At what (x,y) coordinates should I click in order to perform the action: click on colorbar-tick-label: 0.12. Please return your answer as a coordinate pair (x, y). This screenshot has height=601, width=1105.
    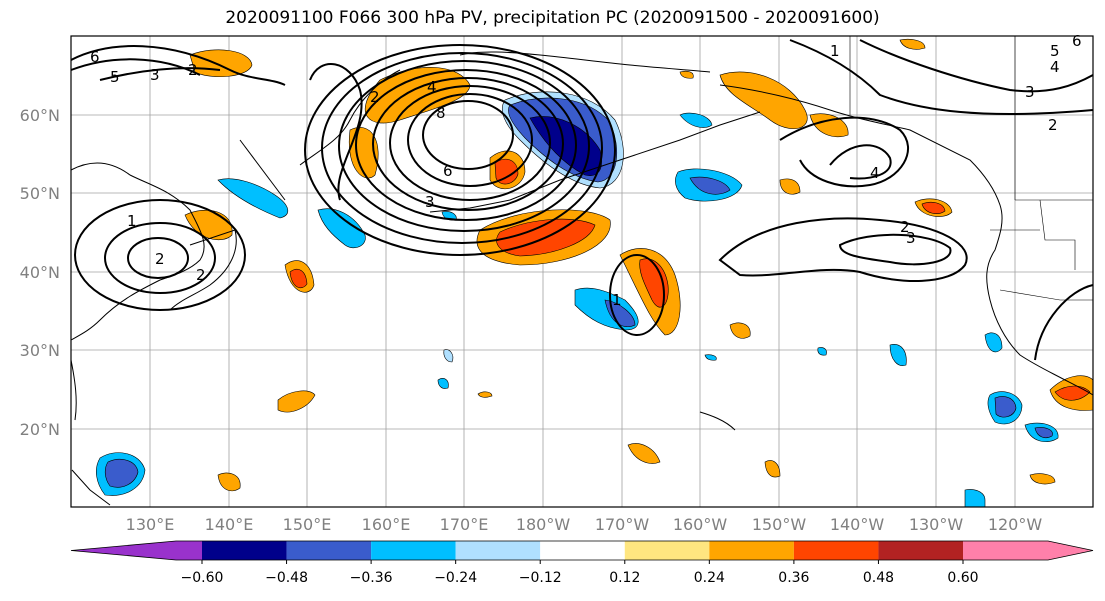
    Looking at the image, I should click on (624, 578).